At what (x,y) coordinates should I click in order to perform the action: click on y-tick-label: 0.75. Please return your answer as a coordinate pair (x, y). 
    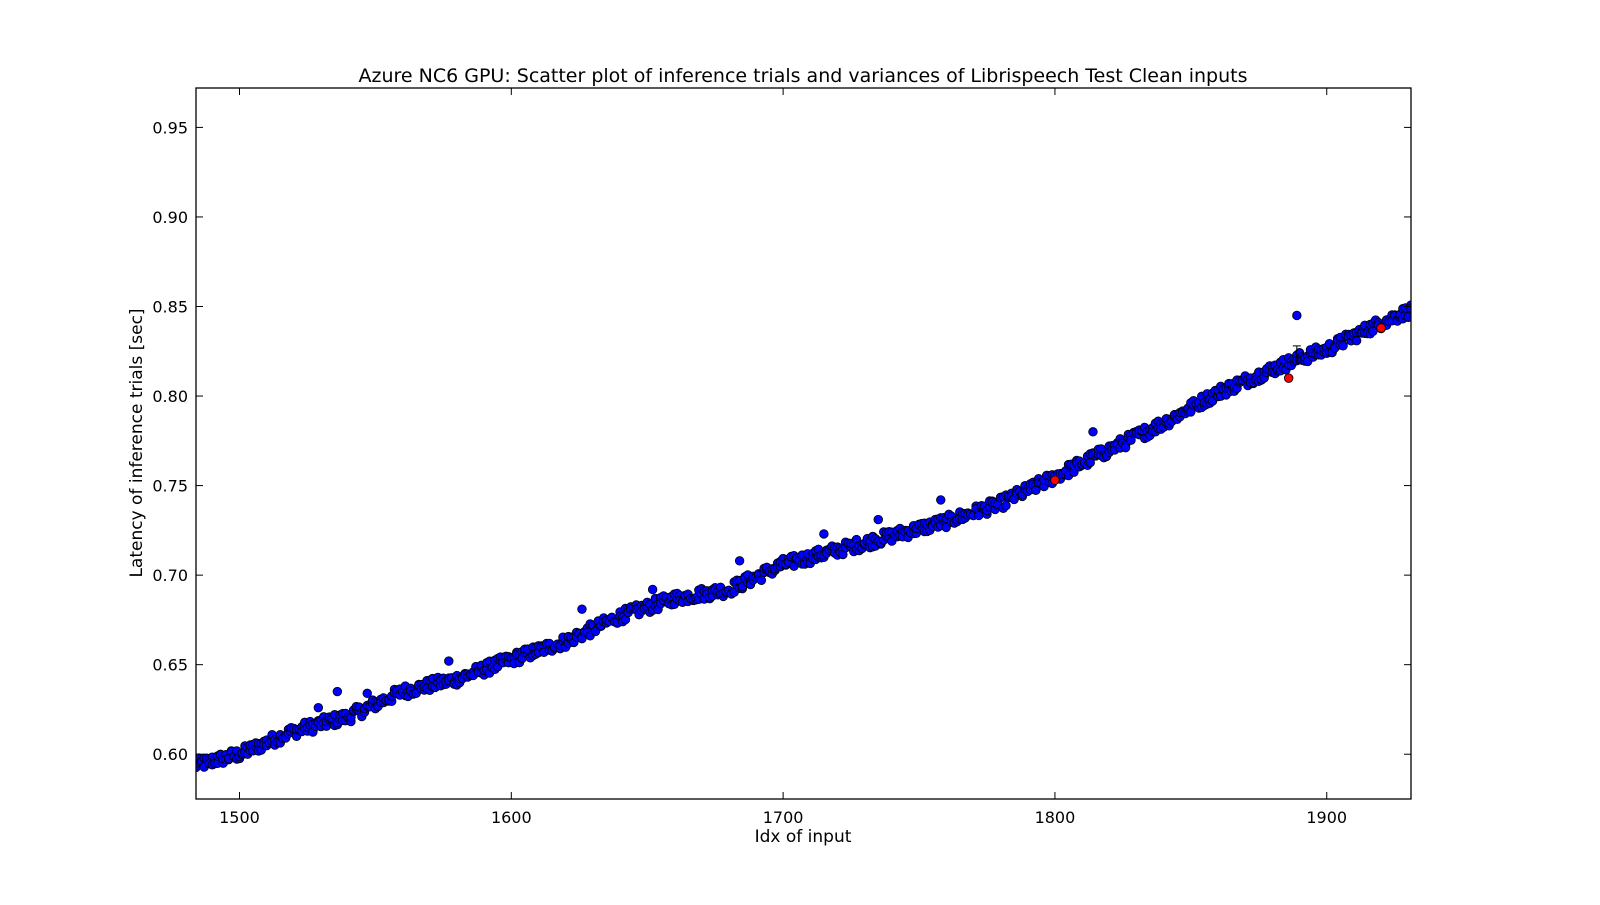
    Looking at the image, I should click on (170, 486).